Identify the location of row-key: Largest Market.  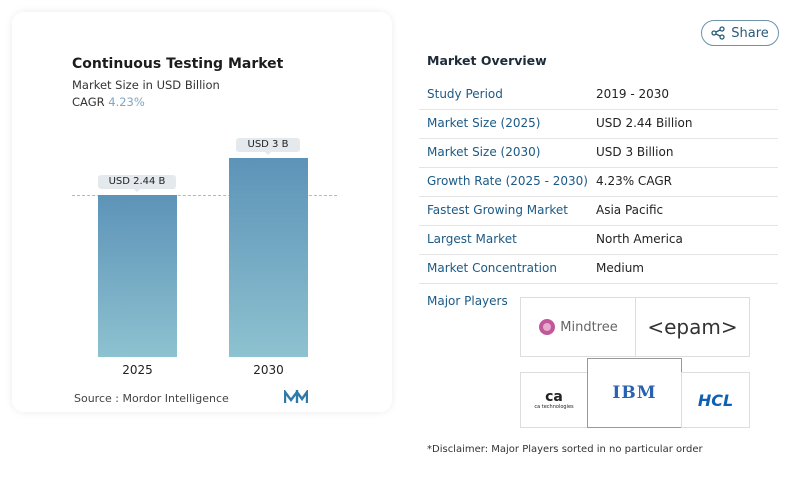
(472, 239).